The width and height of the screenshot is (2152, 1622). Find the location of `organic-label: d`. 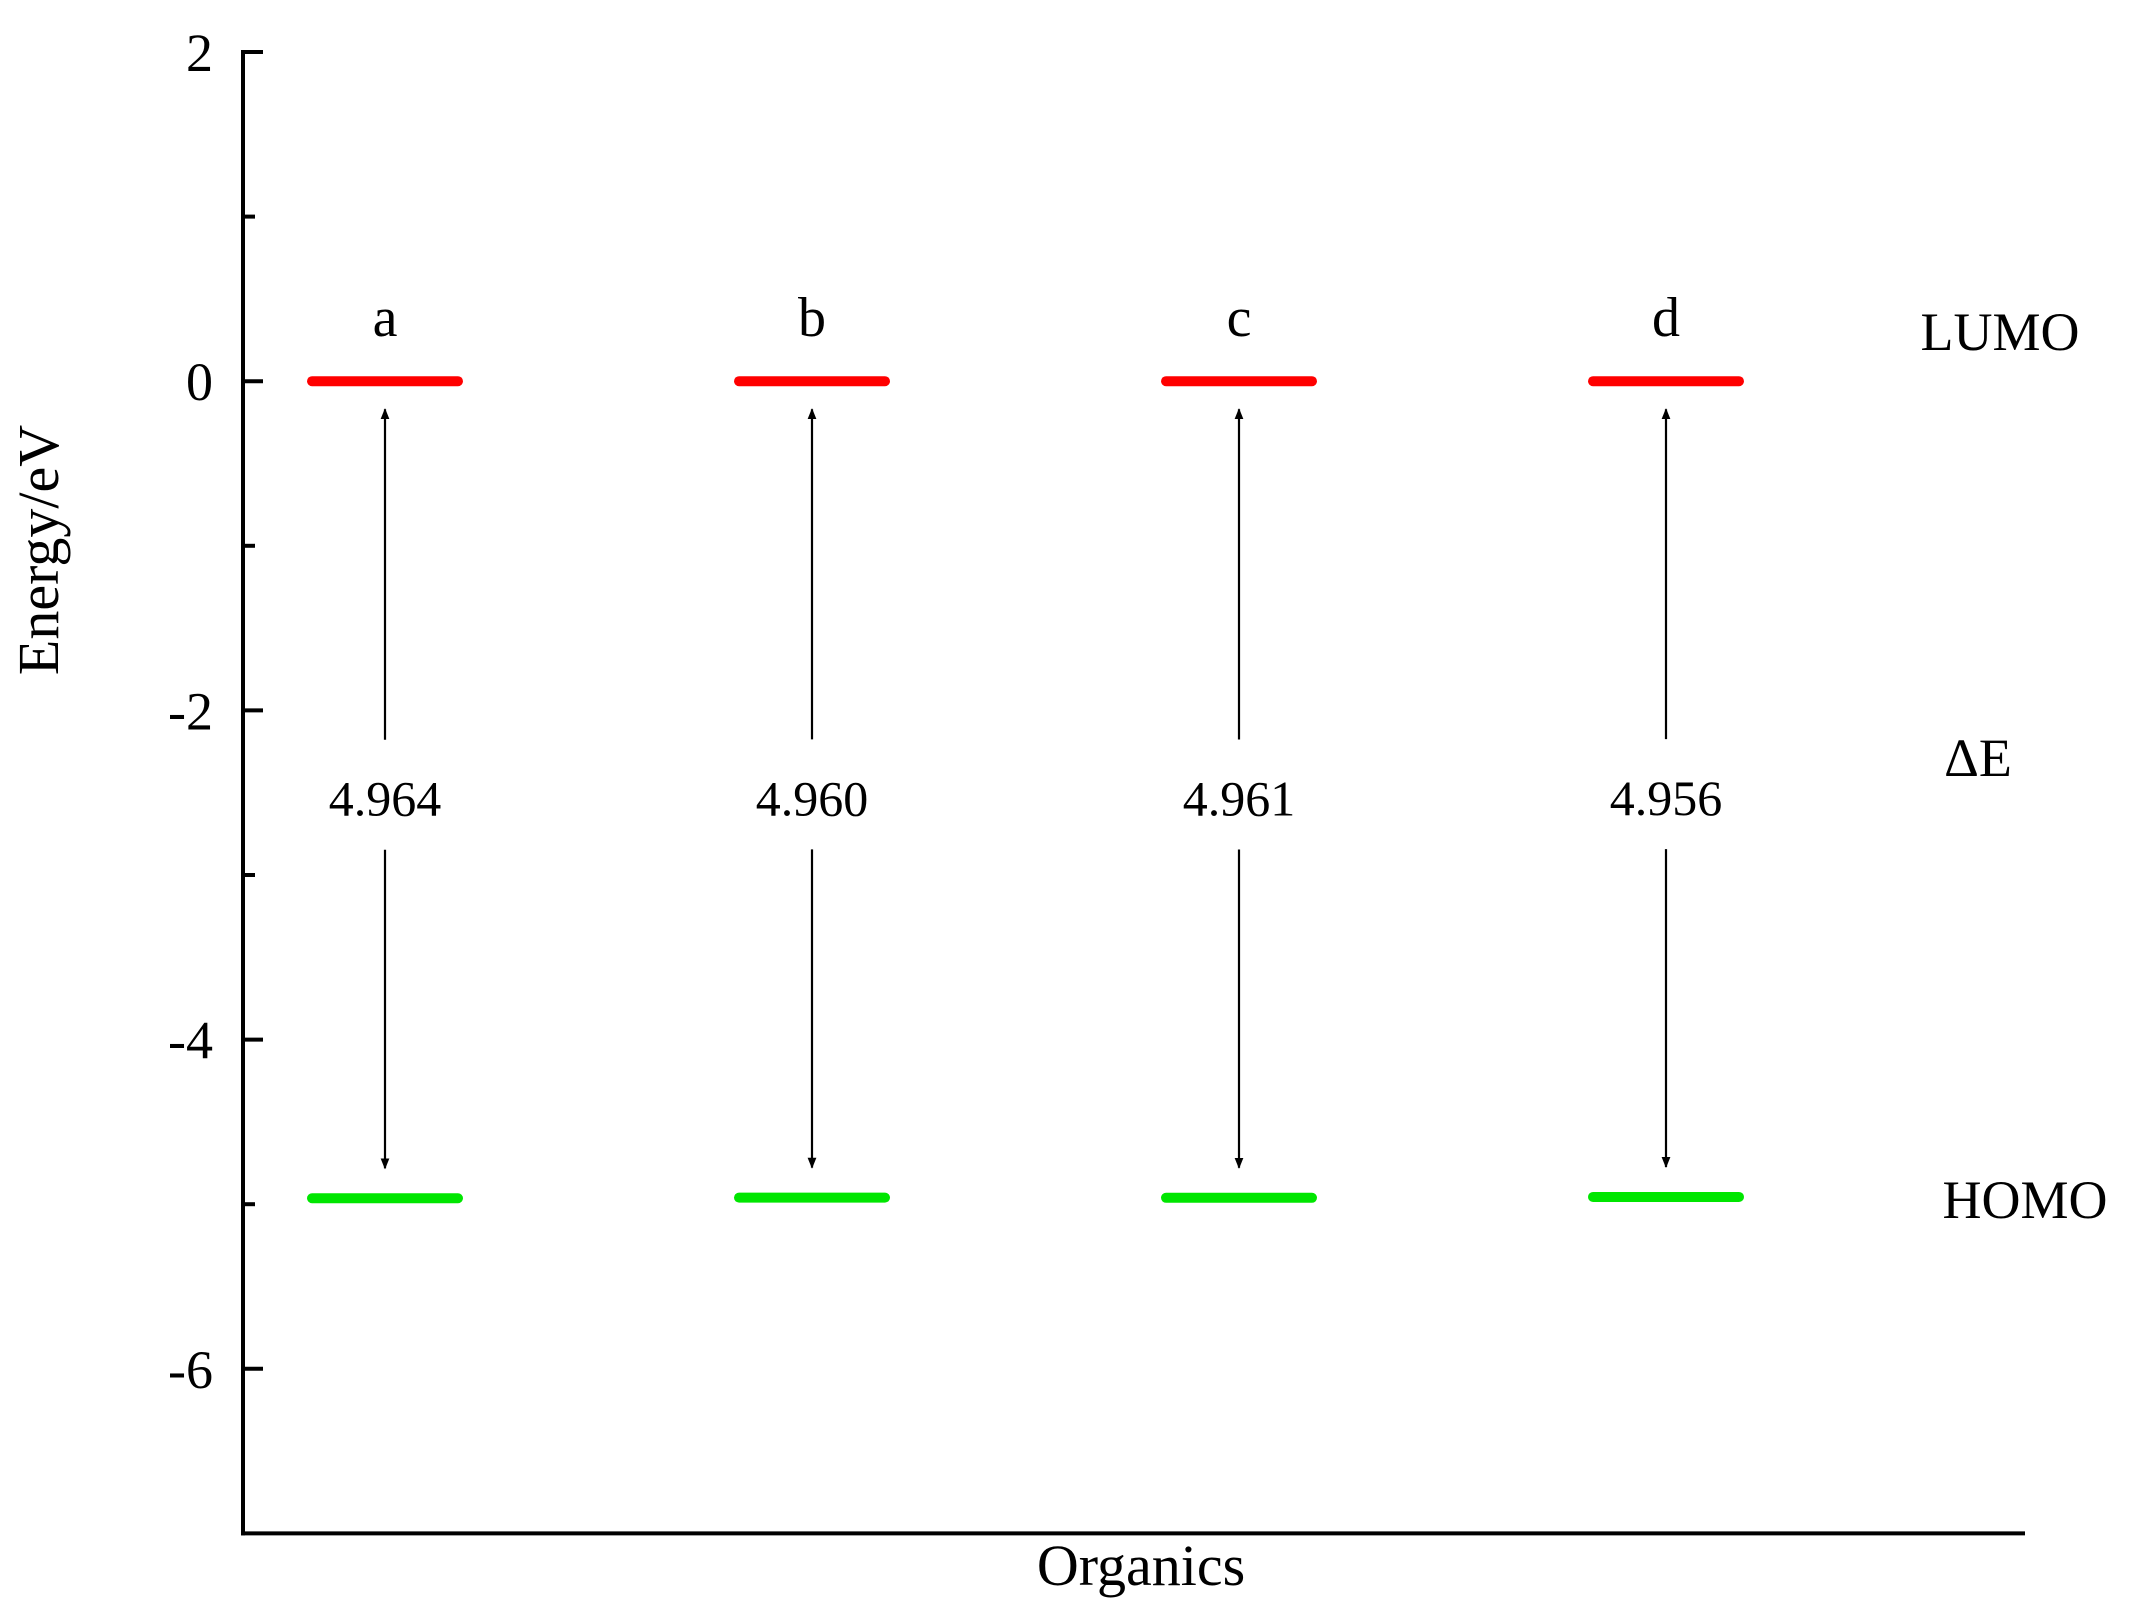

organic-label: d is located at coordinates (1666, 318).